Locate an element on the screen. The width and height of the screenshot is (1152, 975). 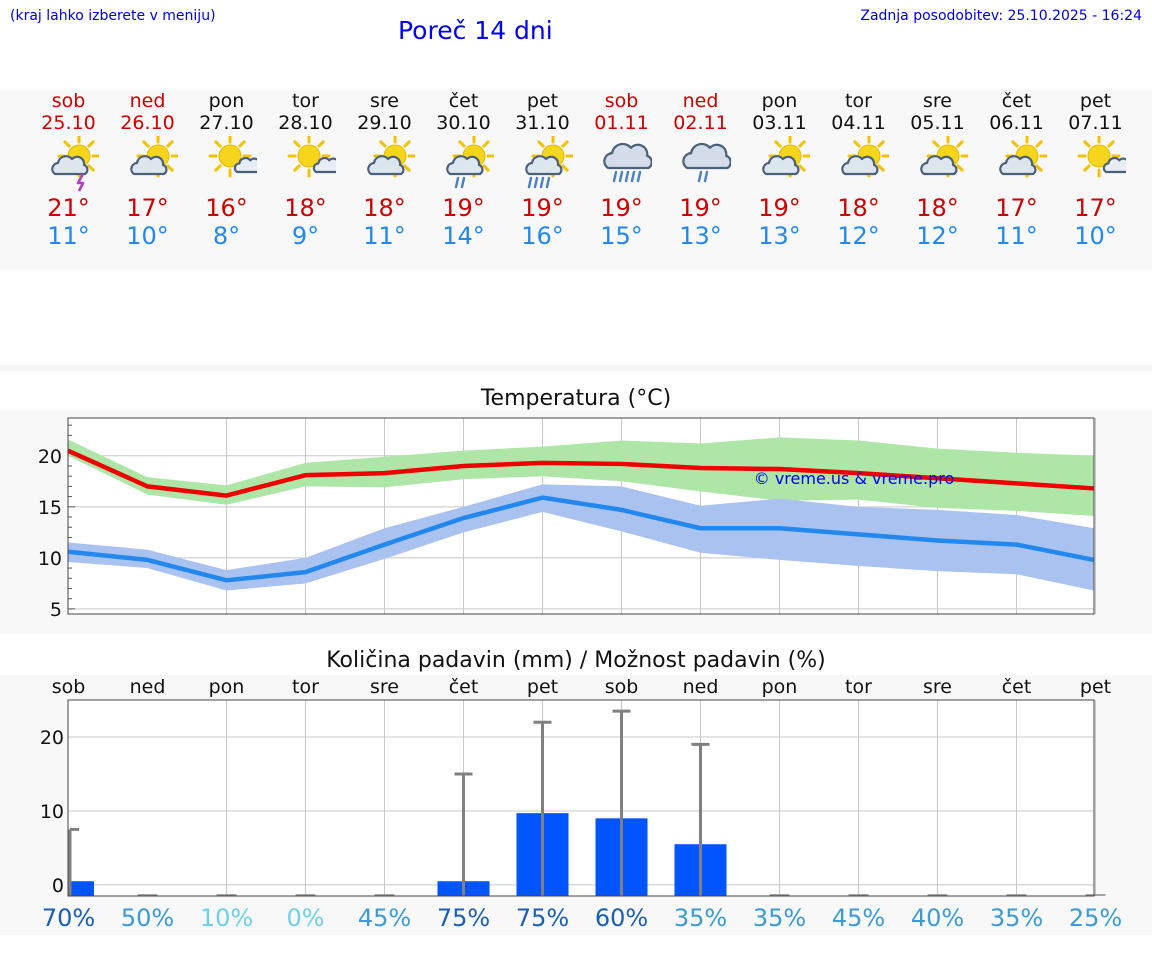
day-column: tor 28.10 18° 9° is located at coordinates (305, 170).